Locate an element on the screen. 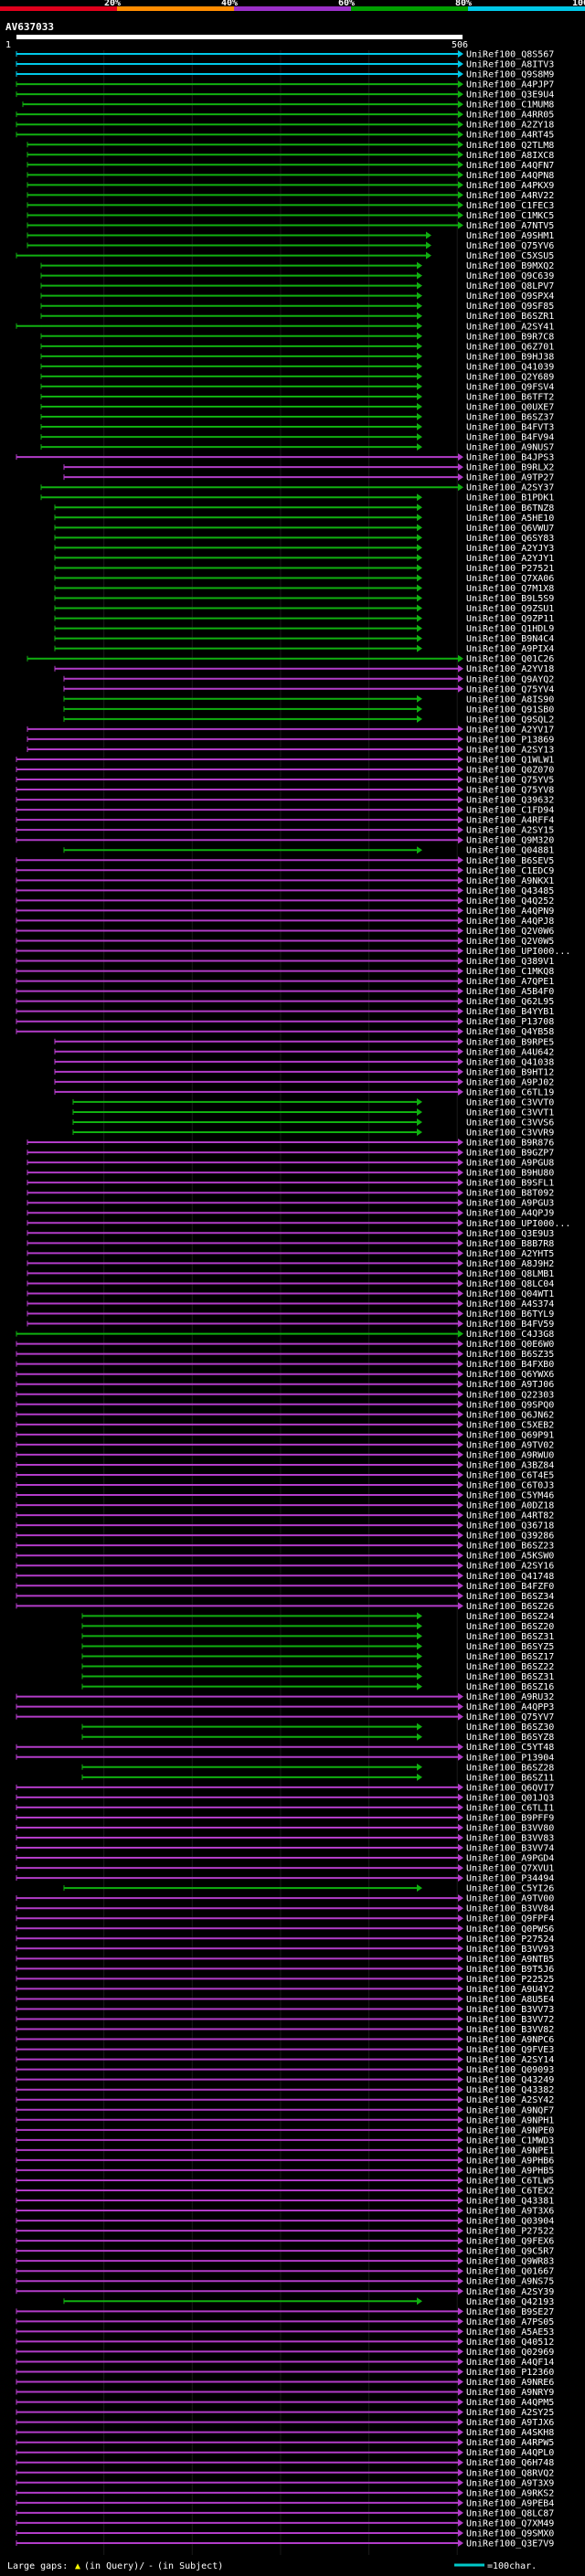 The width and height of the screenshot is (585, 2576). hit-row: UniRef100_A9U4Y2 is located at coordinates (285, 1990).